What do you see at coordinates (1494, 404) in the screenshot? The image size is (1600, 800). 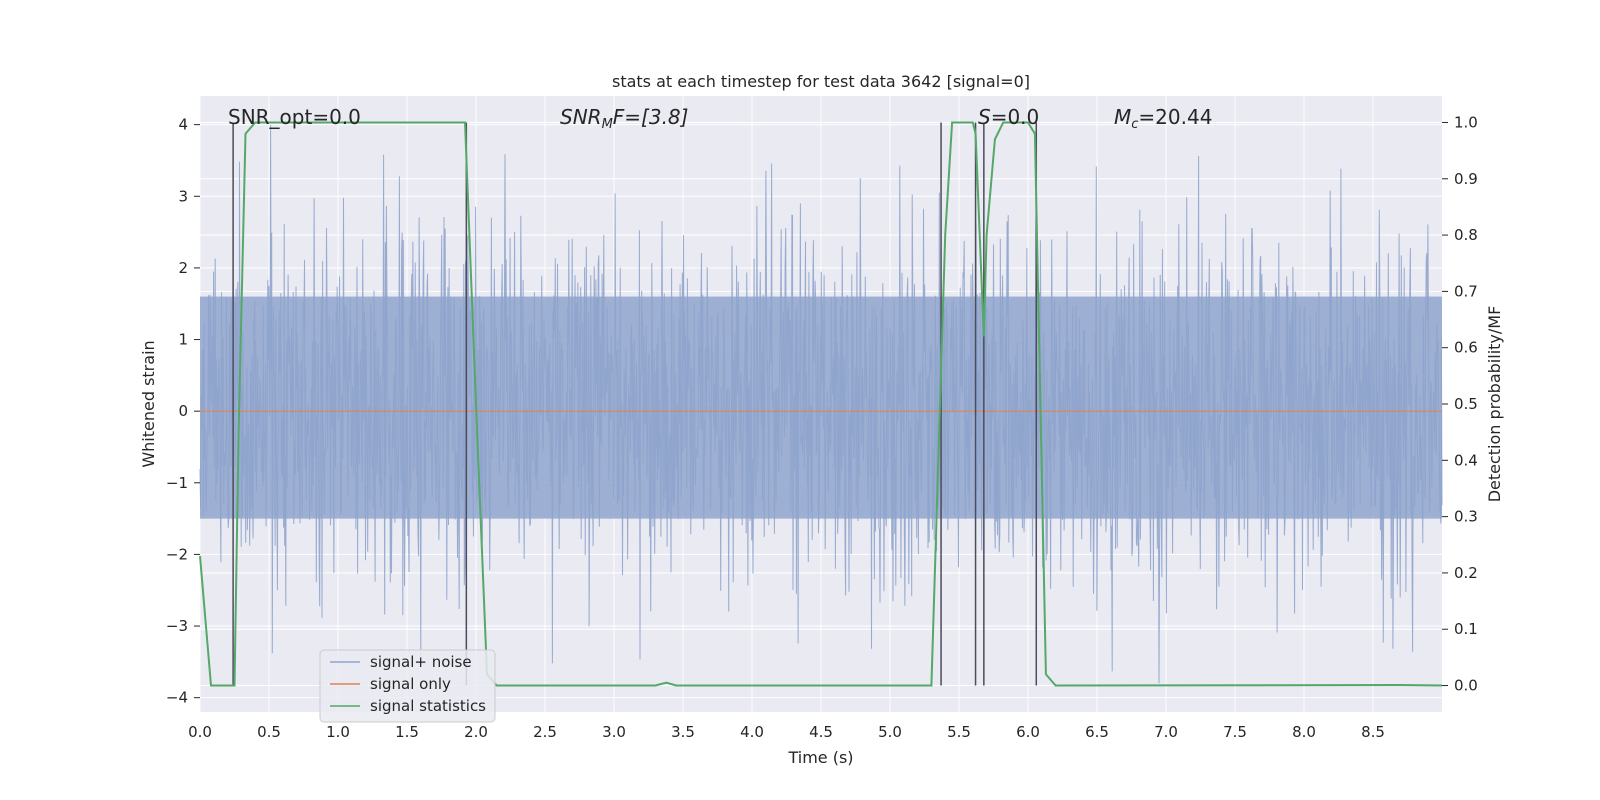 I see `y2-axis-label: Detection probability/MF` at bounding box center [1494, 404].